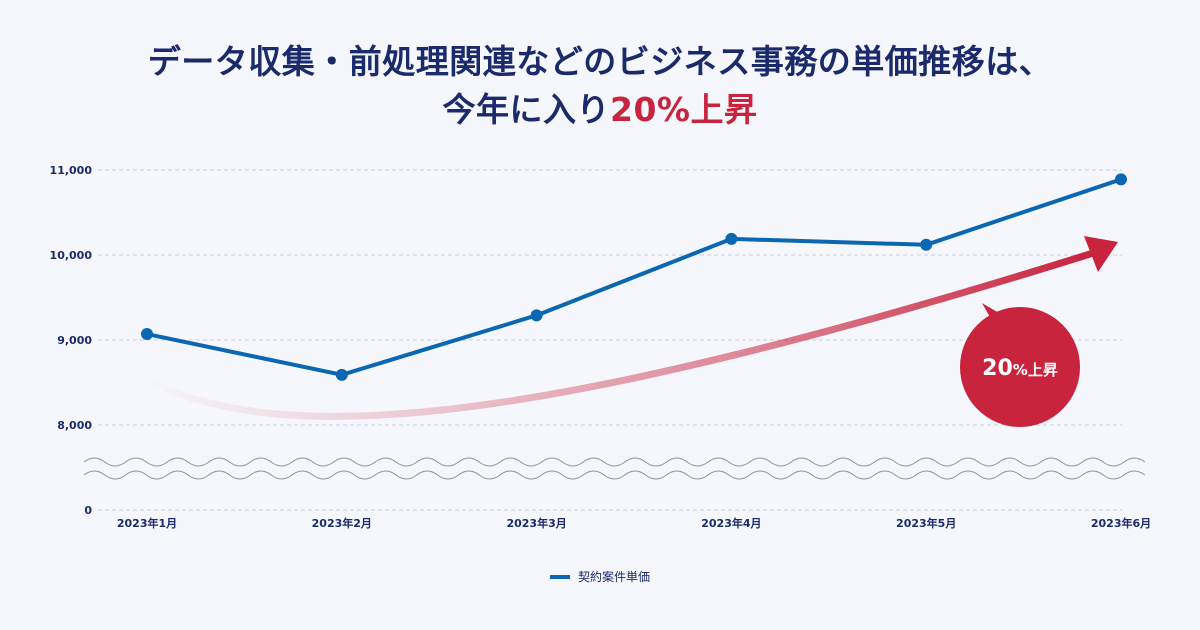 The width and height of the screenshot is (1200, 630). Describe the element at coordinates (147, 523) in the screenshot. I see `x-tick-label-1: 2023年1月` at that location.